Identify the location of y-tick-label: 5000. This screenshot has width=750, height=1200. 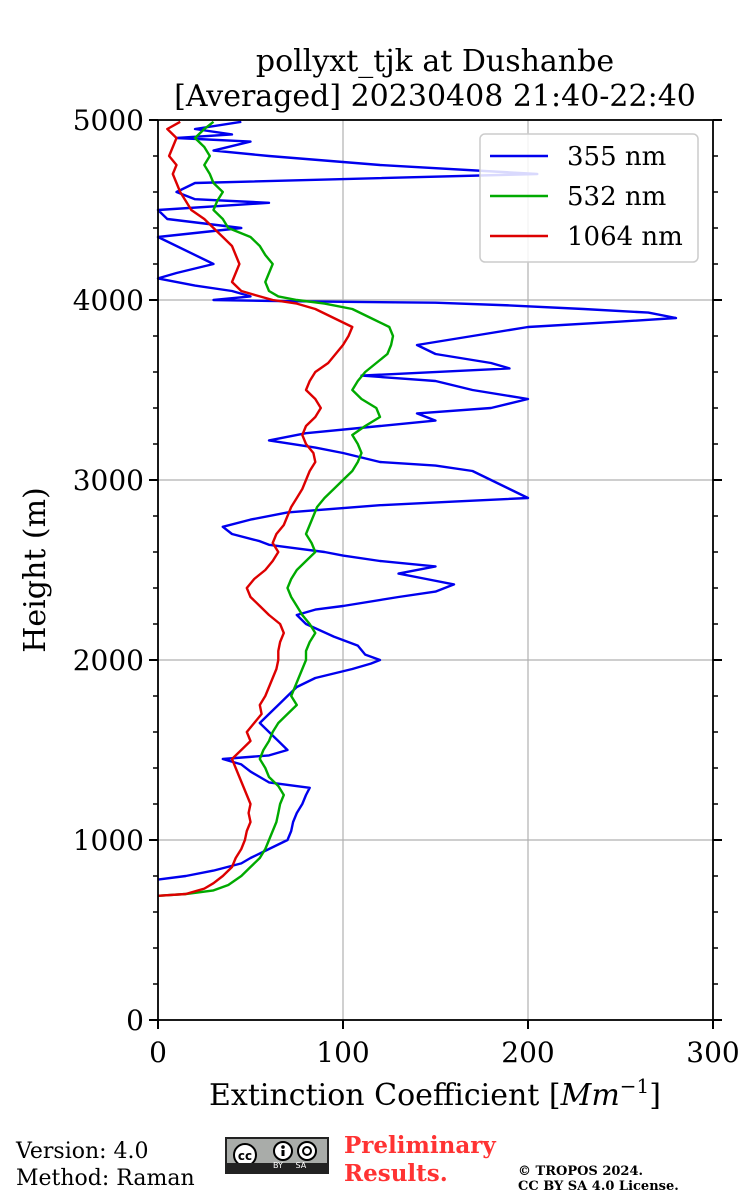
(108, 120).